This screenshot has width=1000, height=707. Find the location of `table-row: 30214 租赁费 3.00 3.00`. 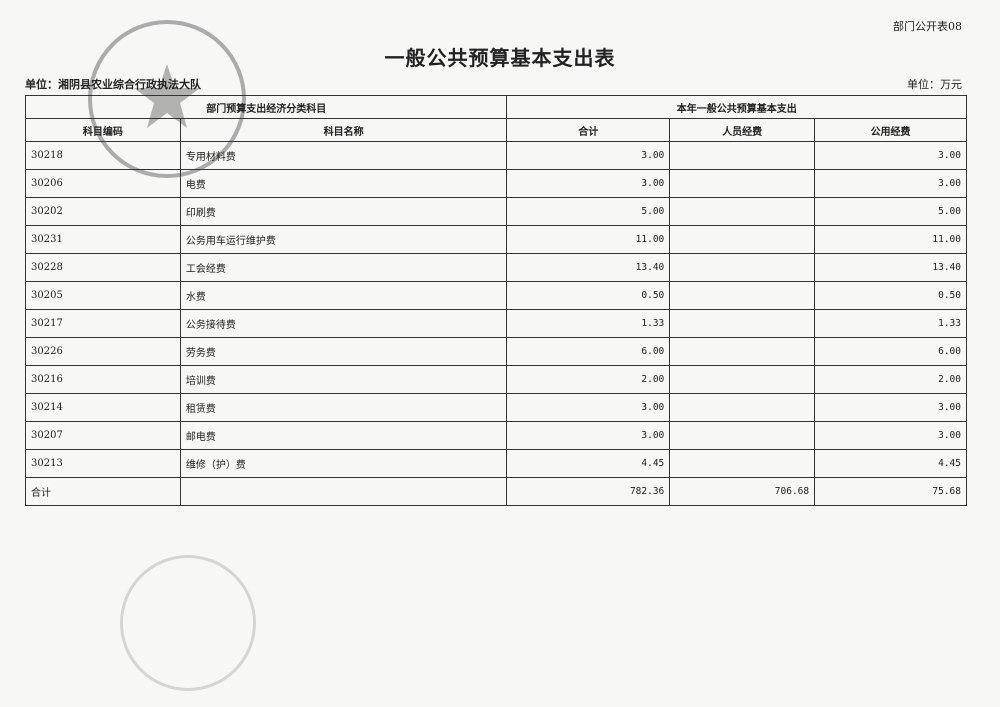

table-row: 30214 租赁费 3.00 3.00 is located at coordinates (496, 407).